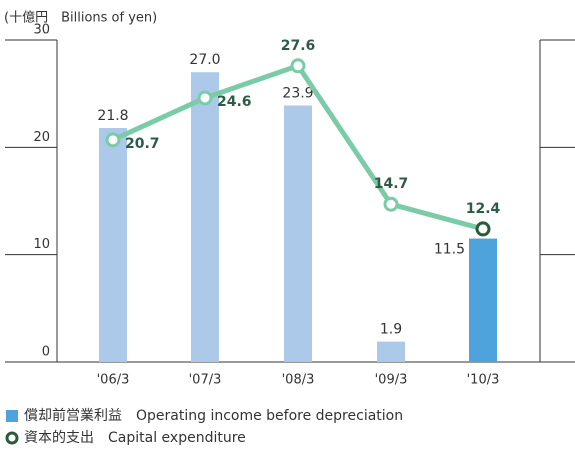  Describe the element at coordinates (142, 144) in the screenshot. I see `line-value-label: 20.7` at that location.